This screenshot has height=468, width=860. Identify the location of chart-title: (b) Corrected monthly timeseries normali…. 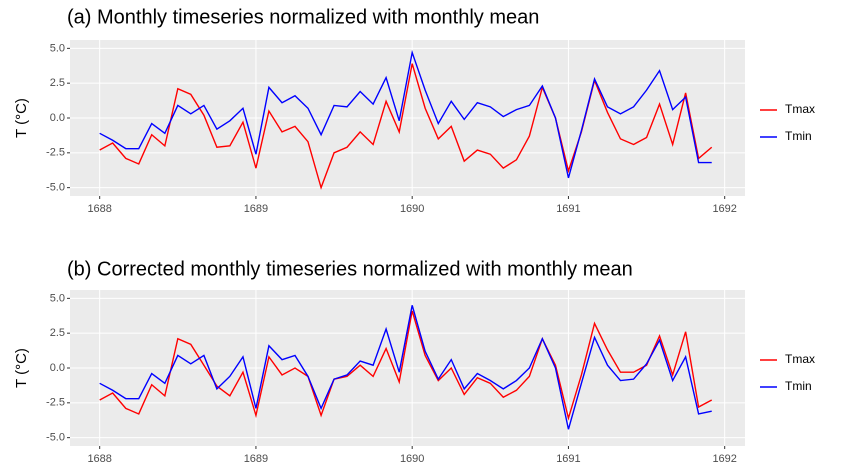
(350, 269).